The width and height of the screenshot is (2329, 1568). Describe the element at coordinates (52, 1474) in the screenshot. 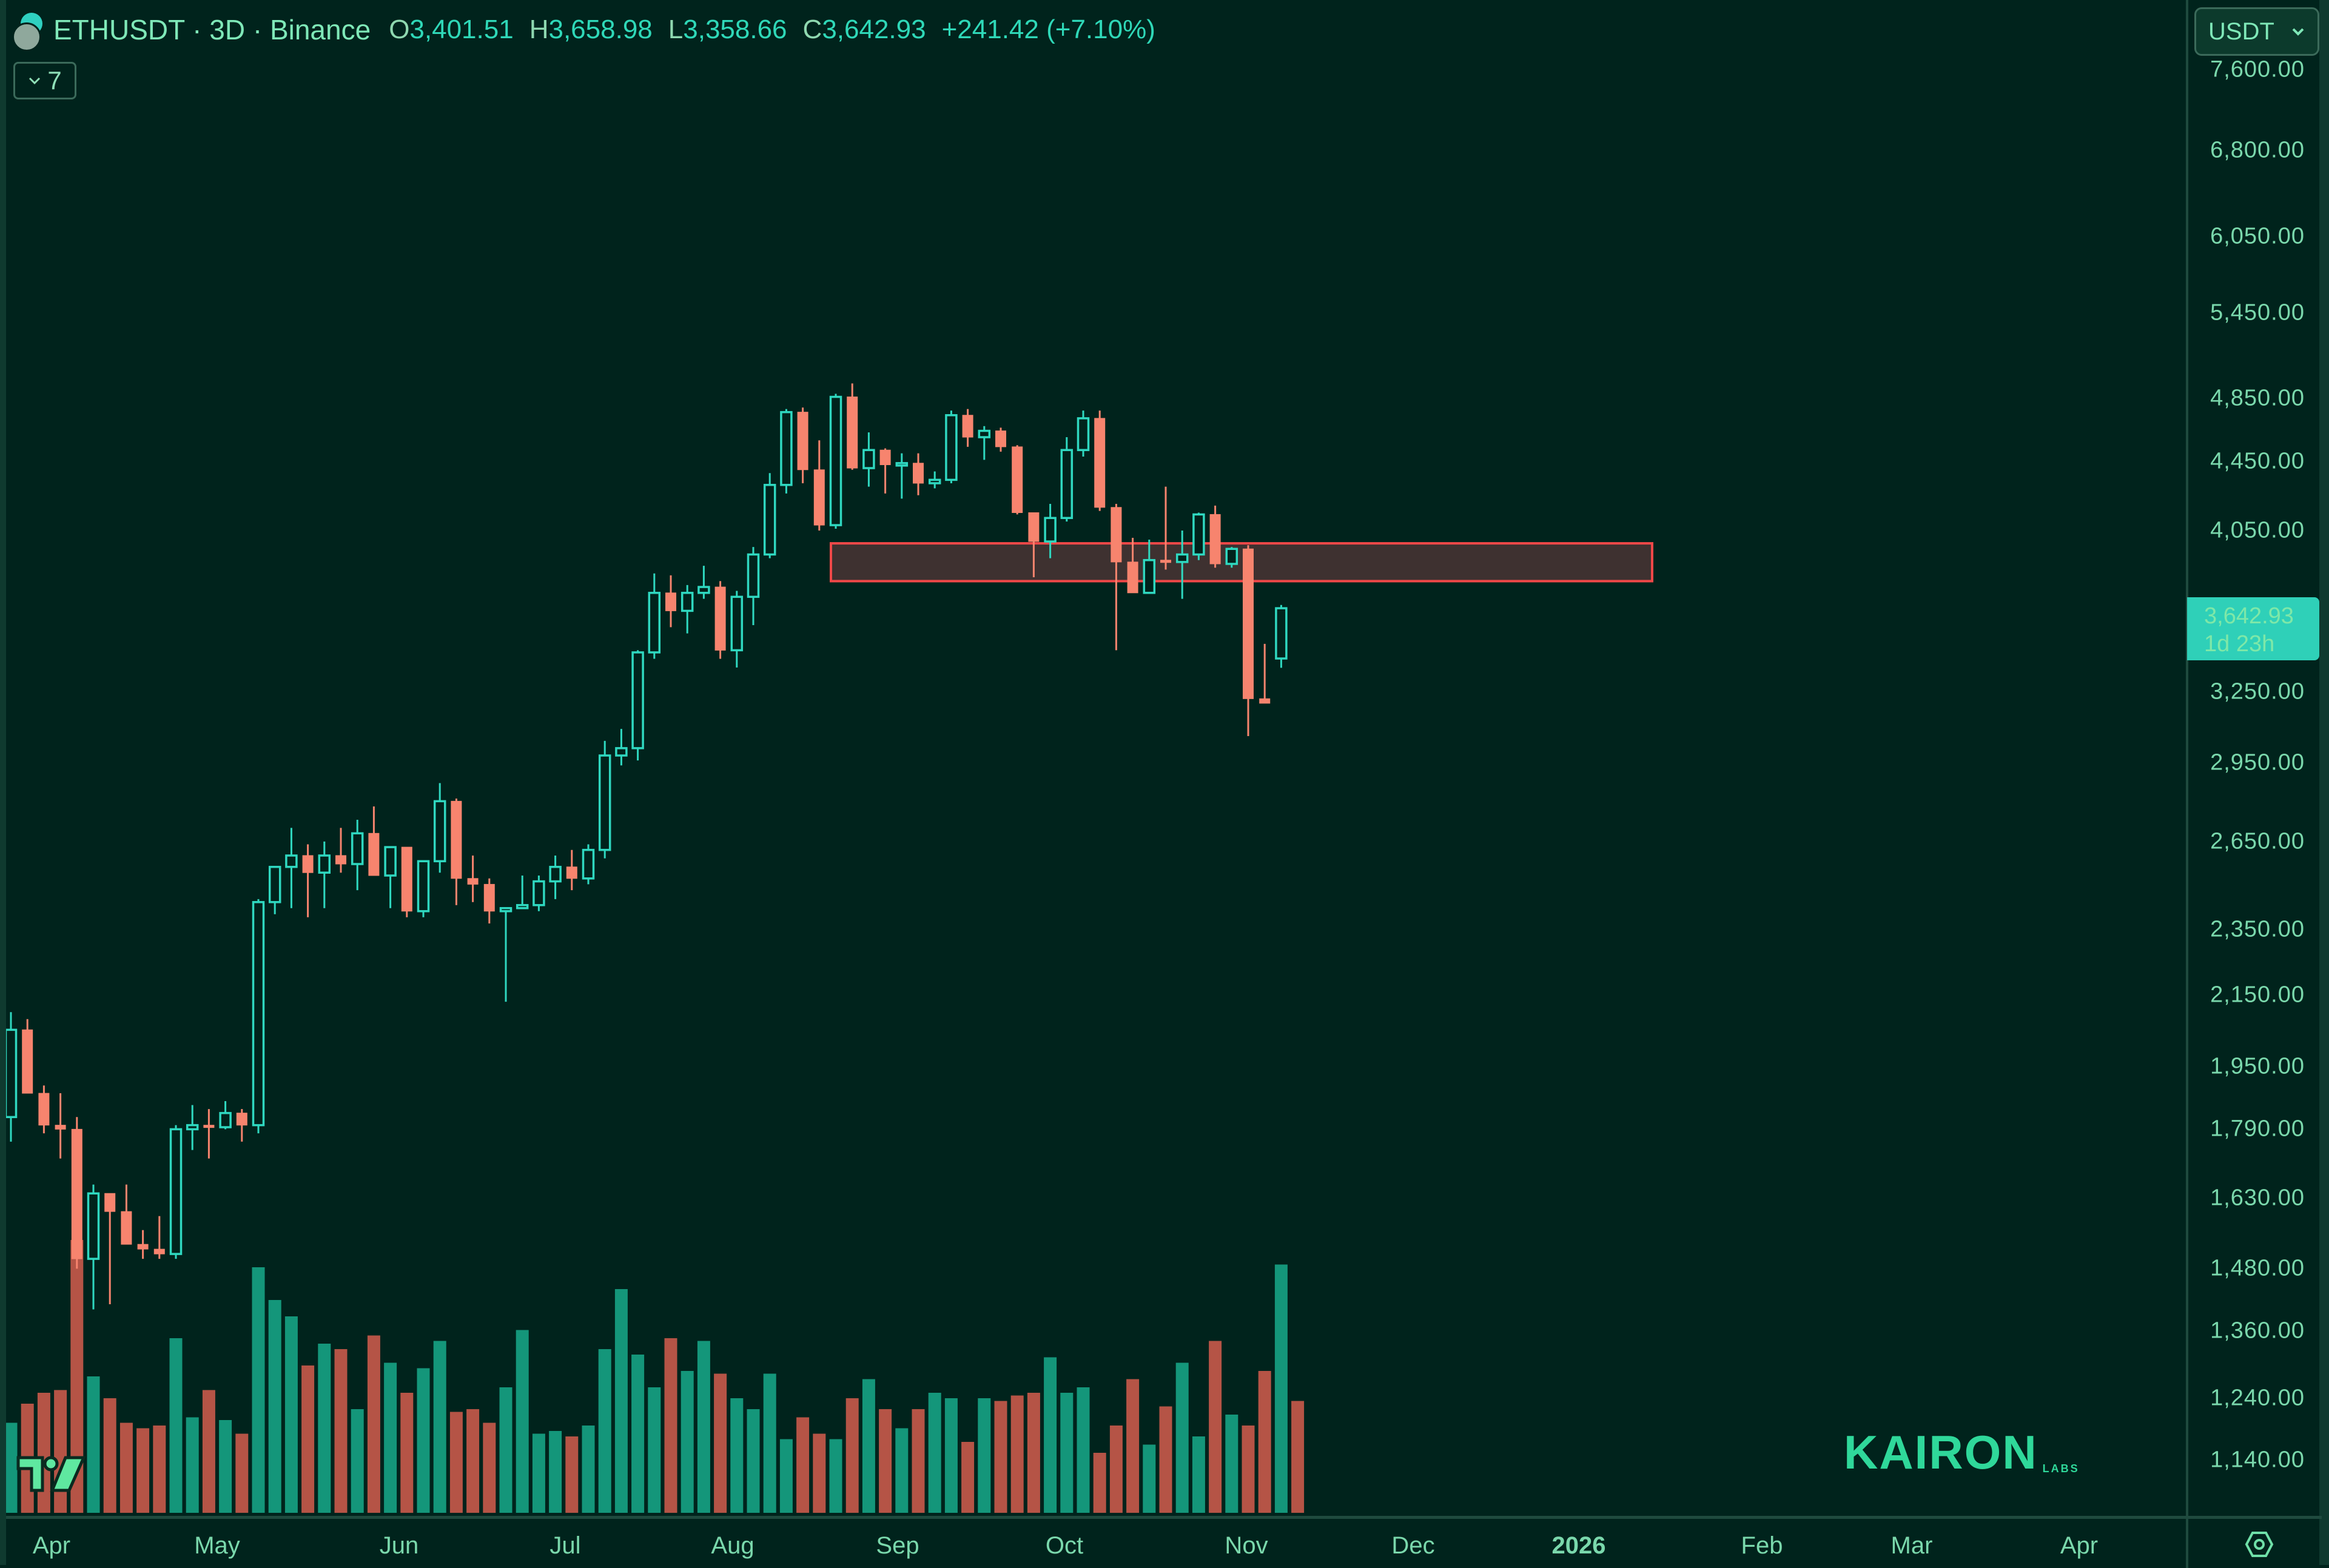

I see `tradingview-logo-icon` at that location.